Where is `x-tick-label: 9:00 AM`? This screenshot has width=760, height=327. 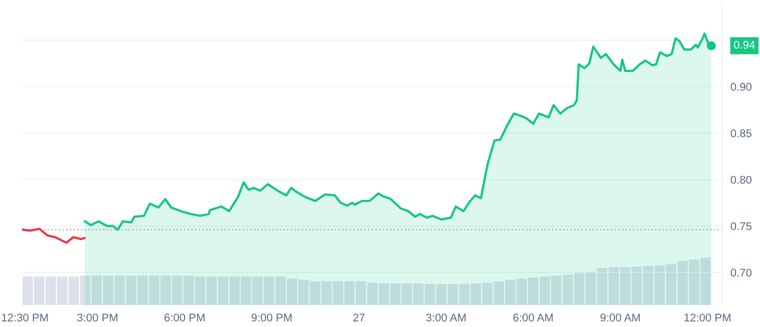 x-tick-label: 9:00 AM is located at coordinates (620, 318).